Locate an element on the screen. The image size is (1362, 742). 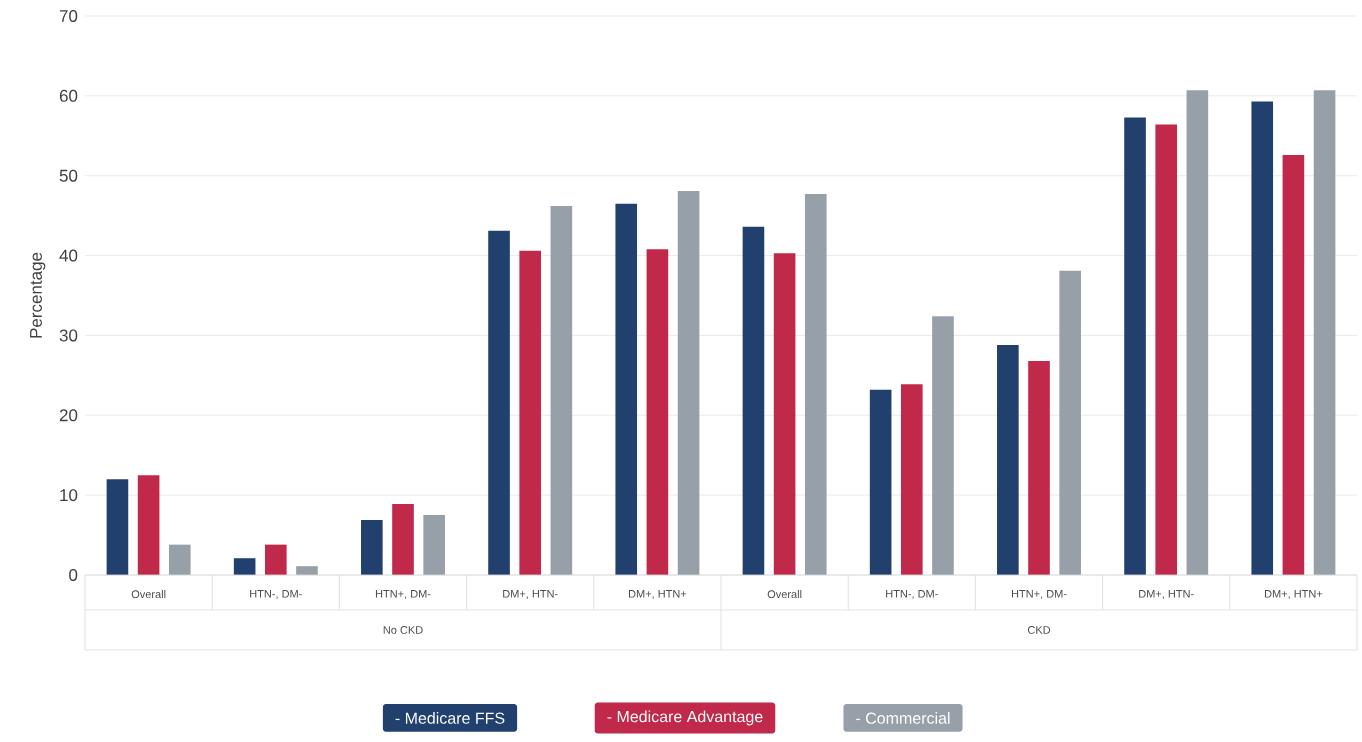
y-tick-label: 0 is located at coordinates (73, 574).